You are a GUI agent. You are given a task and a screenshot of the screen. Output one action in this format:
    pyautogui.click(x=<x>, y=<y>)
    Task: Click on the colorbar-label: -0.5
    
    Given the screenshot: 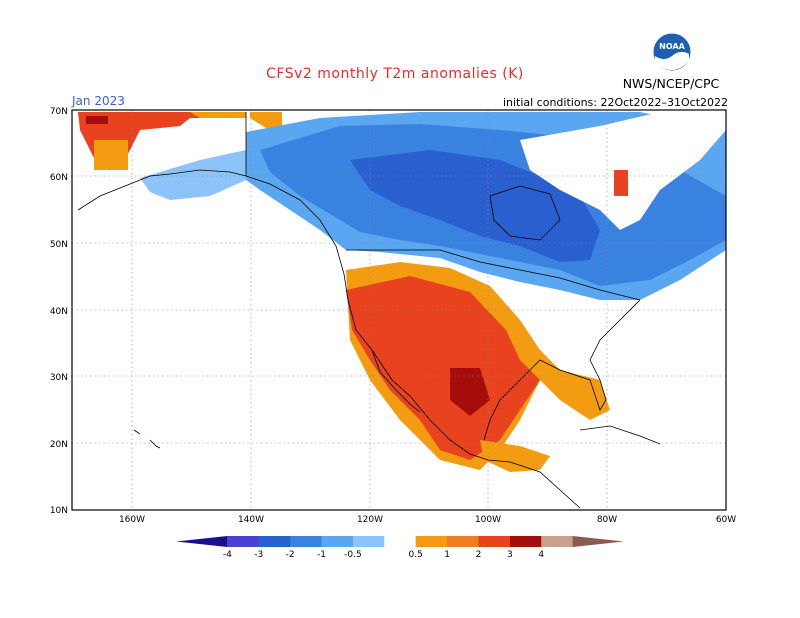 What is the action you would take?
    pyautogui.click(x=353, y=555)
    